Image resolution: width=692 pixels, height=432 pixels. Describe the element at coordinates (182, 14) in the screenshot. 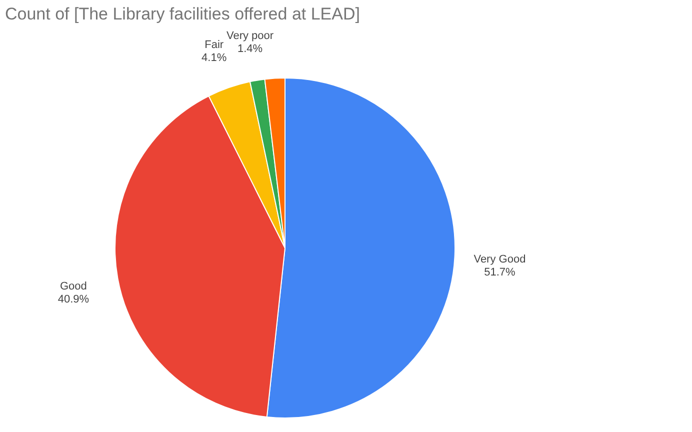

I see `chart-title: Count of [The Library facilities offered at LEAD]` at that location.